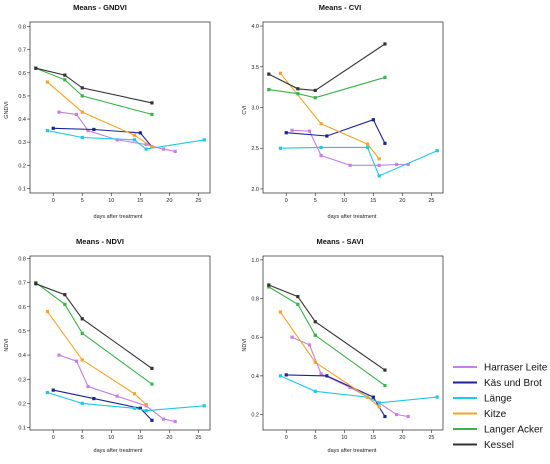  What do you see at coordinates (255, 190) in the screenshot?
I see `y-tick-label: 2.0` at bounding box center [255, 190].